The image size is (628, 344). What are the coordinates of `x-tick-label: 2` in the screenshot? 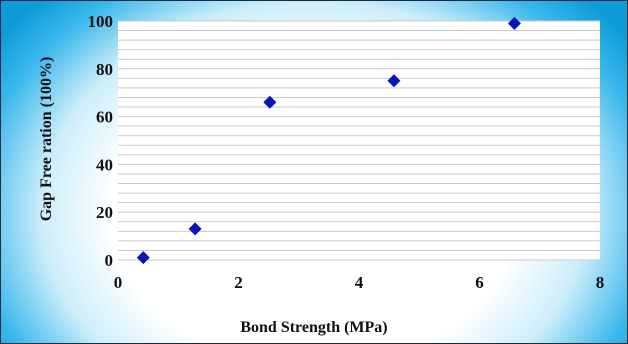 It's located at (238, 282).